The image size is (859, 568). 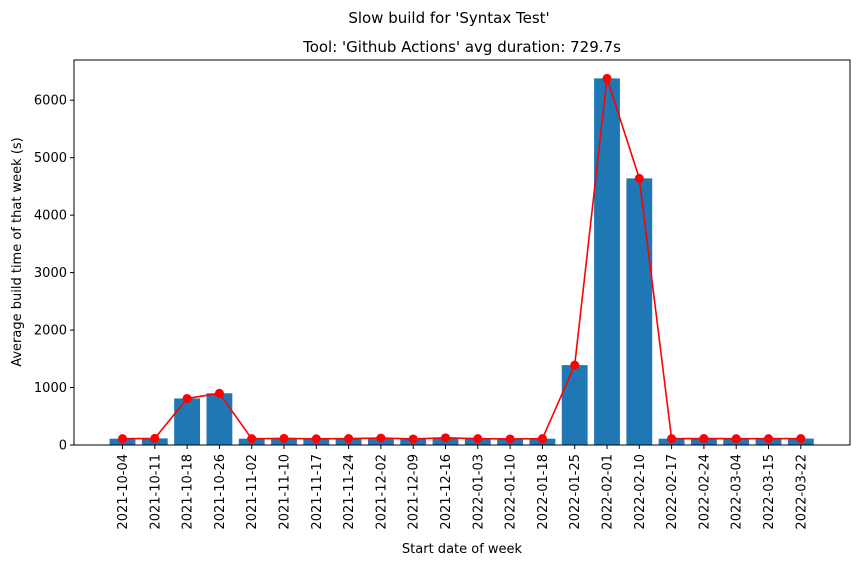 What do you see at coordinates (381, 492) in the screenshot?
I see `x-tick-label: 2021-12-02` at bounding box center [381, 492].